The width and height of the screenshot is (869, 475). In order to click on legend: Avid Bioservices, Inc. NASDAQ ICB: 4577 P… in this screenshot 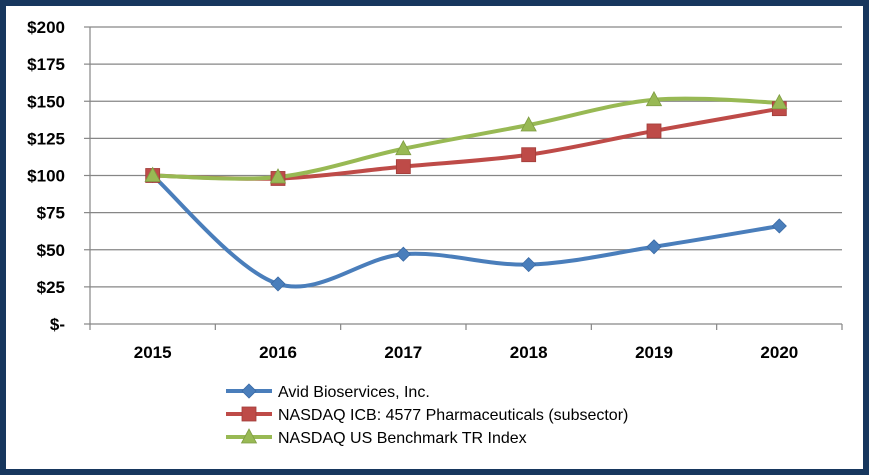, I will do `click(427, 415)`.